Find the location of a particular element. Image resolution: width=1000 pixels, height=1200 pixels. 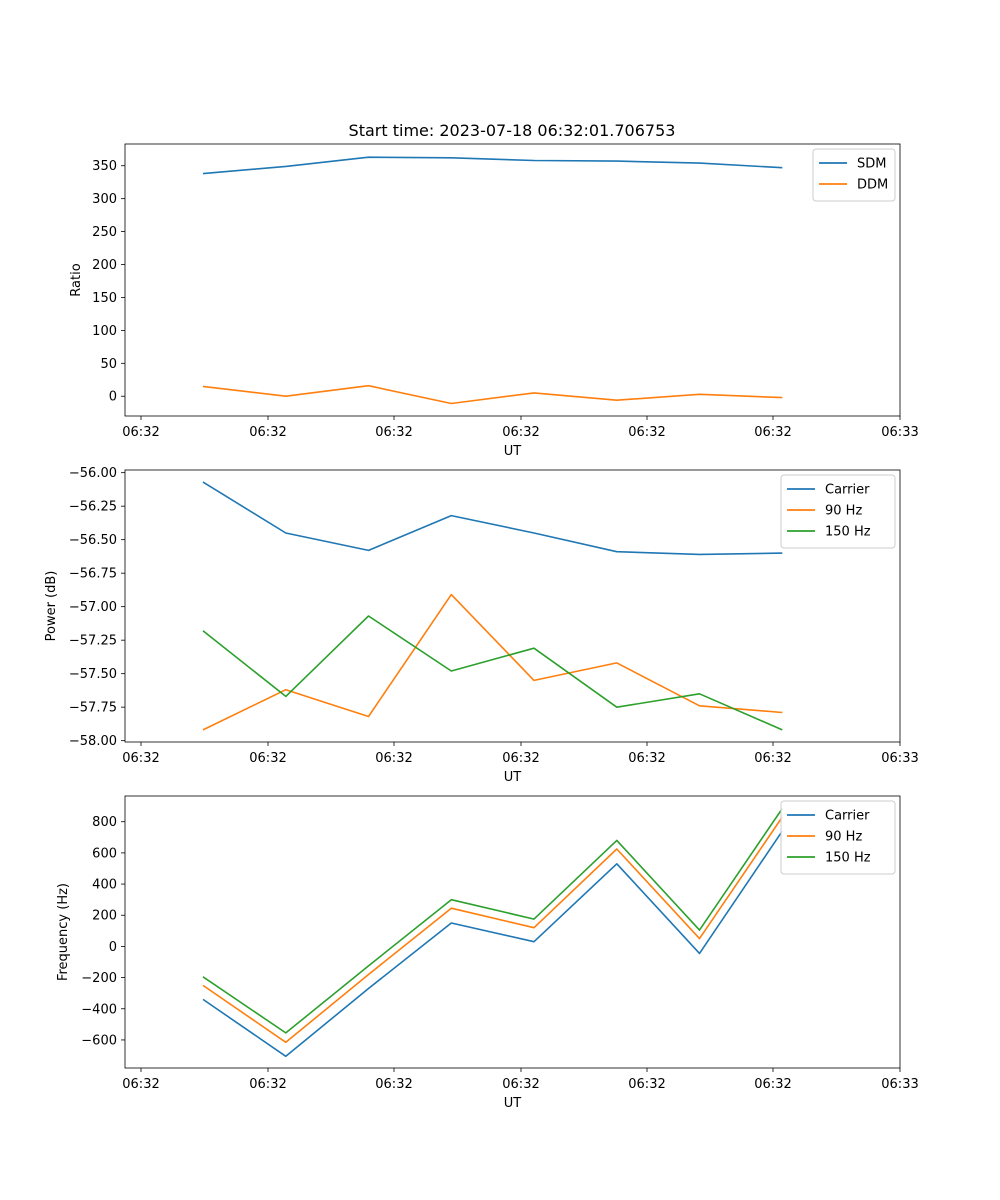

y-axis-label: Ratio is located at coordinates (76, 279).